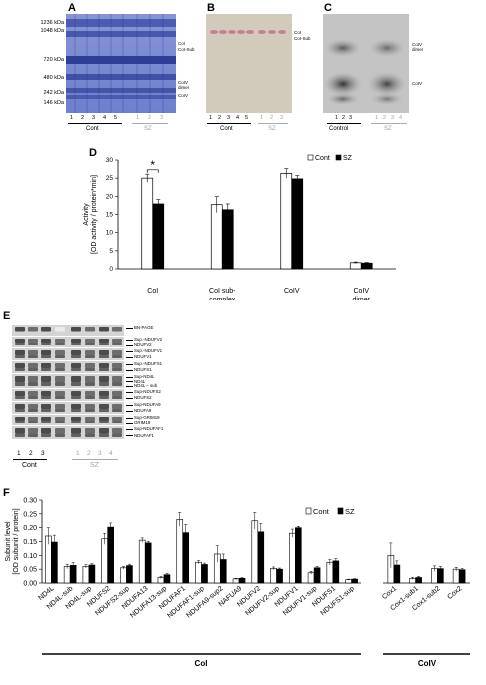 This screenshot has width=486, height=685. What do you see at coordinates (222, 294) in the screenshot?
I see `x-tick-label: CoI sub-complex` at bounding box center [222, 294].